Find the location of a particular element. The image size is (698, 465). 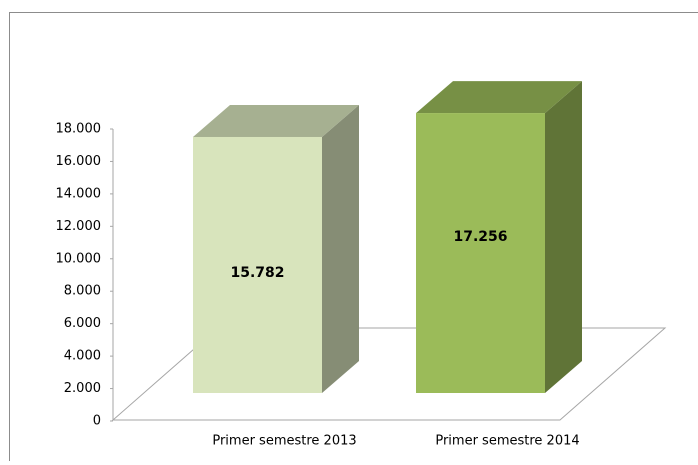

y-tick-label: 4.000 is located at coordinates (82, 356).